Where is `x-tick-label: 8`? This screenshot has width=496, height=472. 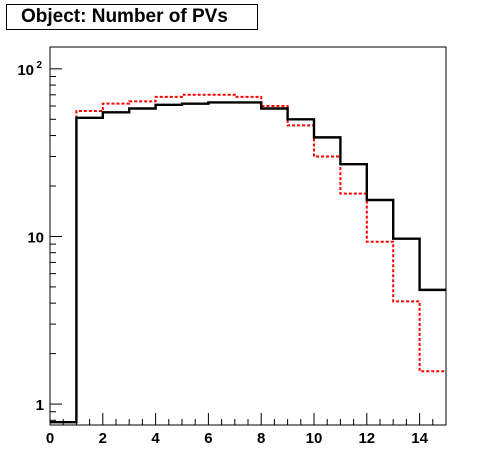 x-tick-label: 8 is located at coordinates (261, 438).